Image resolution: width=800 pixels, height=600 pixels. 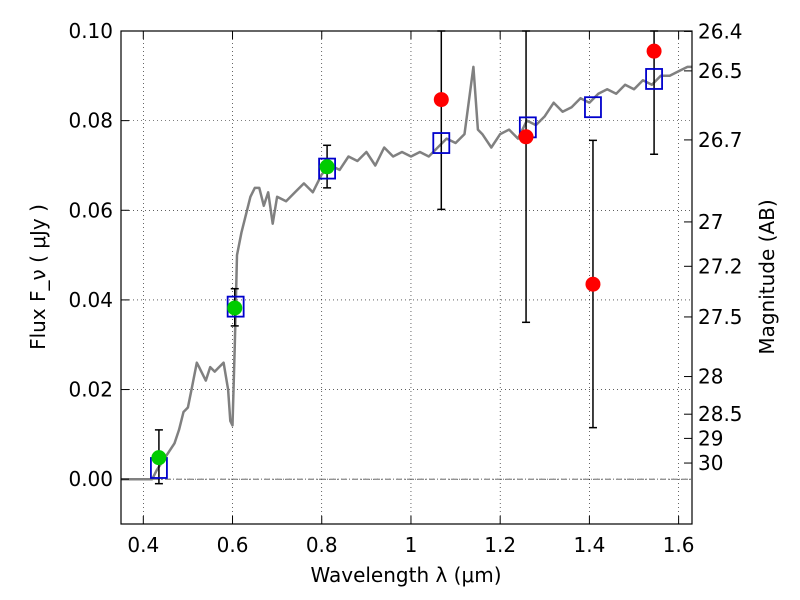 I want to click on x-axis-label: Wavelength λ (μm), so click(x=405, y=575).